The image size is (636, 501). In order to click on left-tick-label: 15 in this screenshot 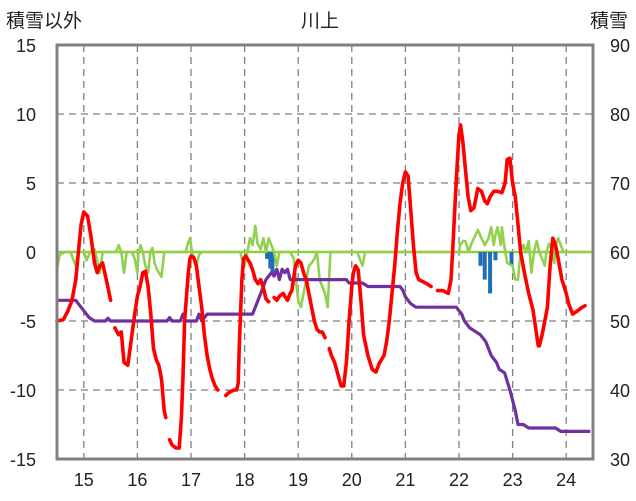, I will do `click(26, 46)`.